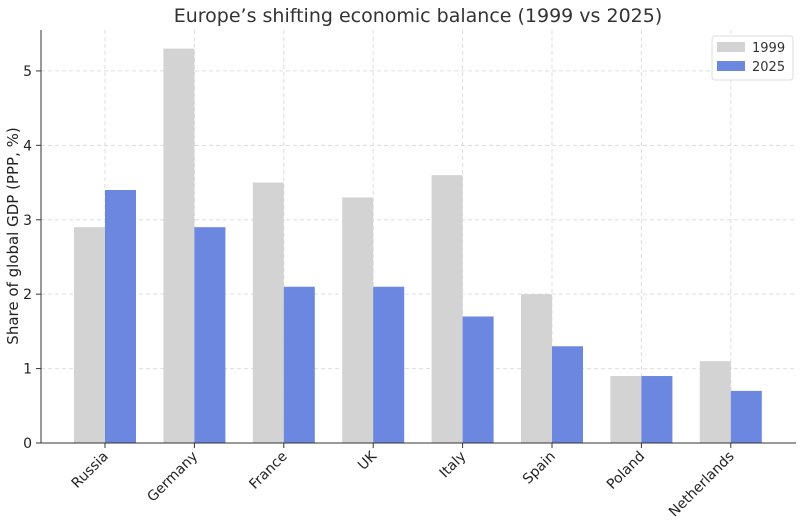 This screenshot has width=800, height=529. I want to click on bar-2025-germany, so click(210, 335).